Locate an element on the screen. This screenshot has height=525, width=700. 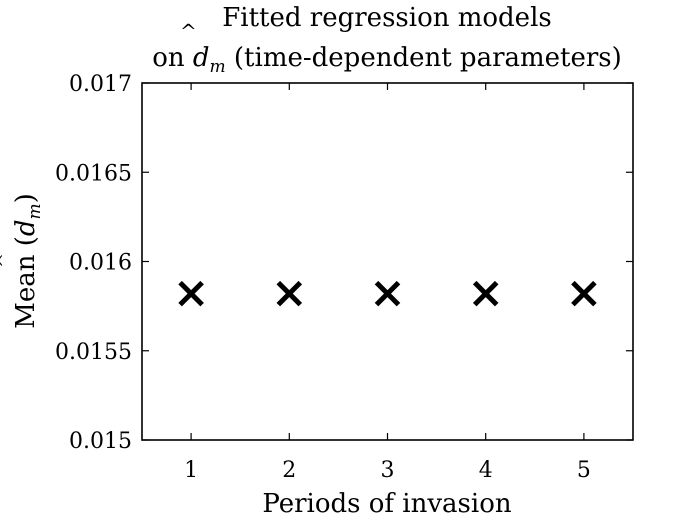
y-axis-label-subscript: m is located at coordinates (35, 211).